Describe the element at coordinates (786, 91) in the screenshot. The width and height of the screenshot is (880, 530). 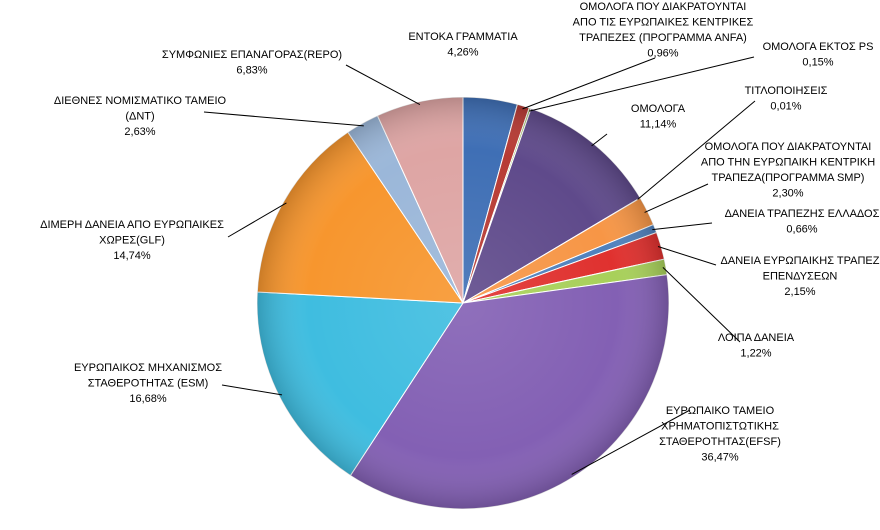
I see `slice-label-line: ΤΙΤΛΟΠΟΙΗΣΕΙΣ` at that location.